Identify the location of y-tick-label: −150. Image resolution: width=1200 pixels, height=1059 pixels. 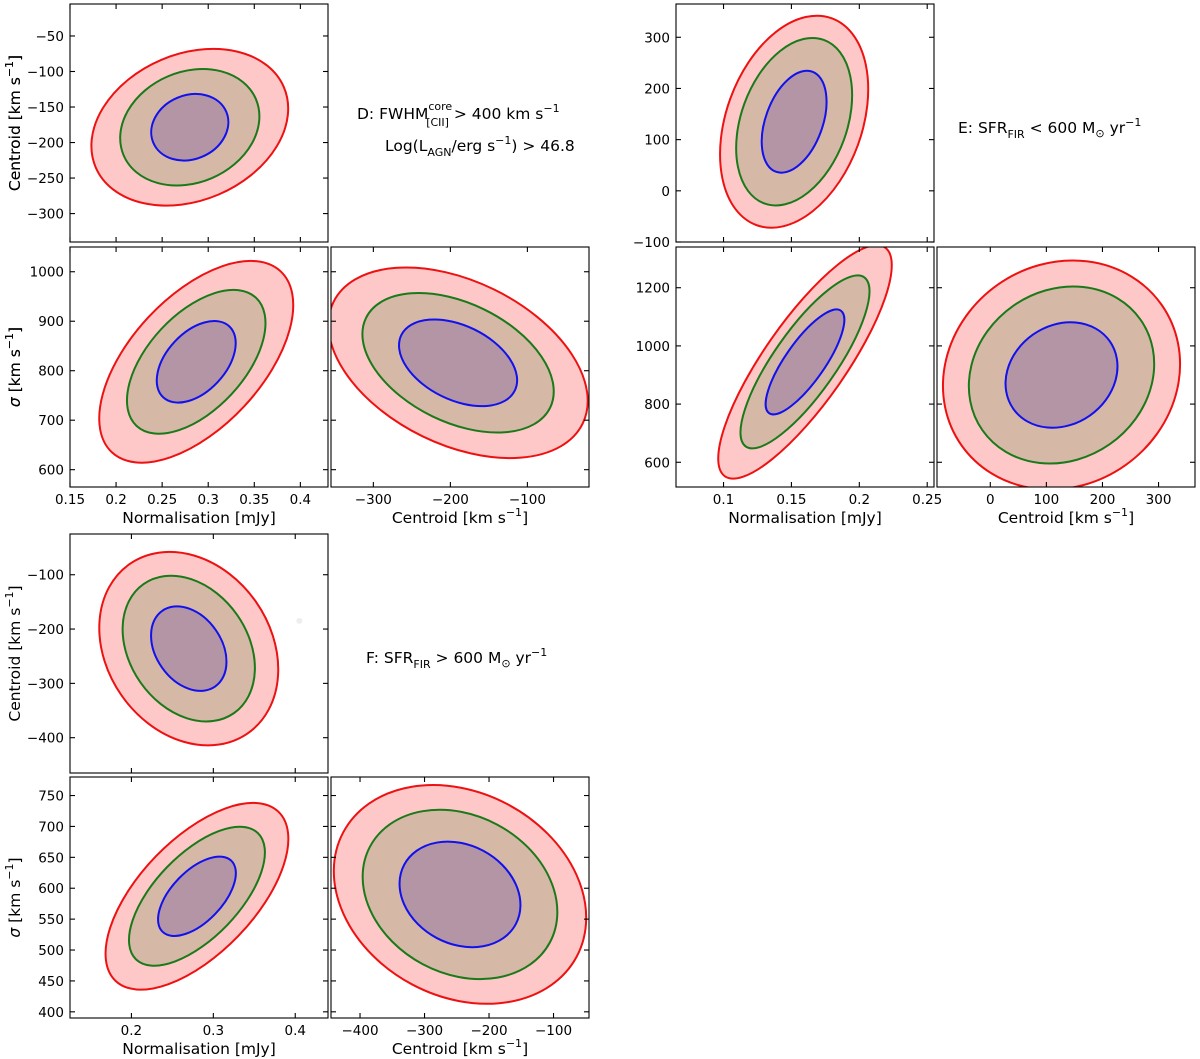
(45, 108).